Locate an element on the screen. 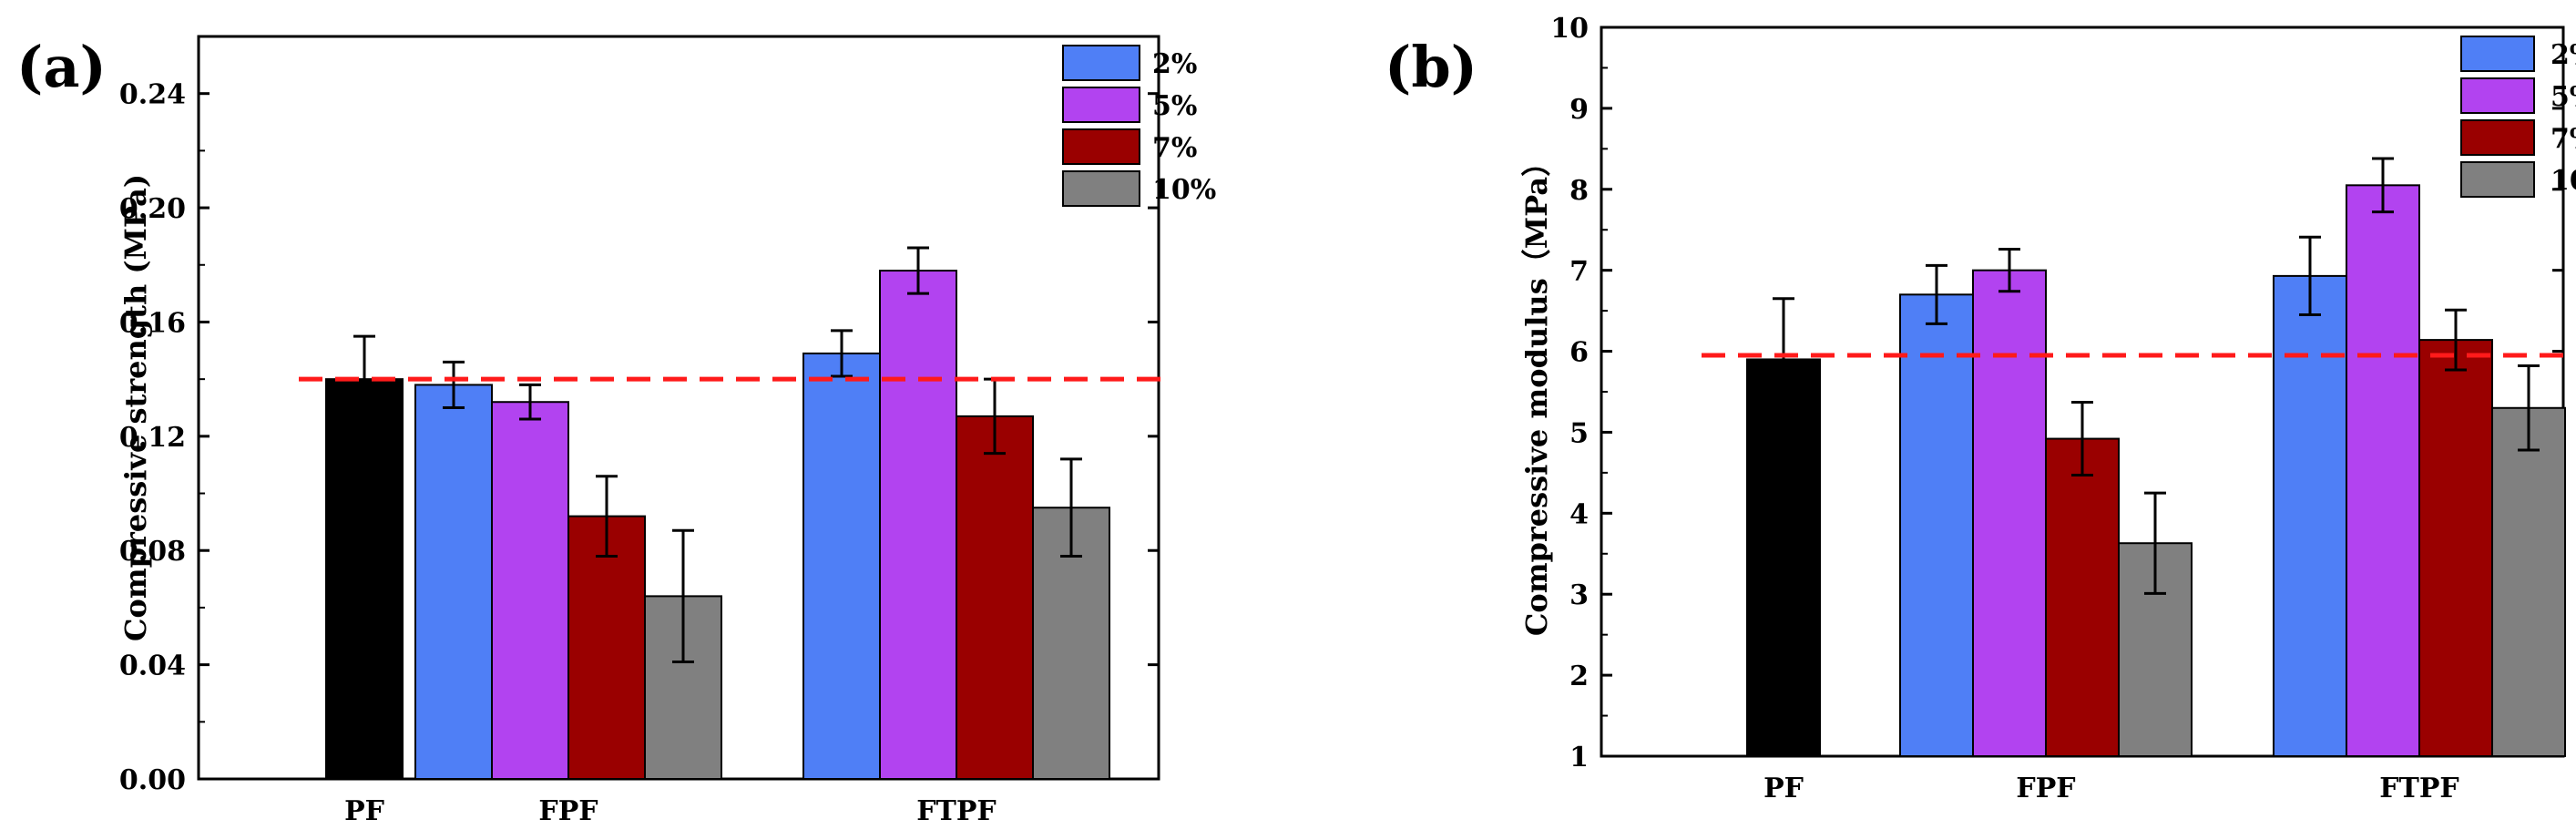 The image size is (2576, 840). y-axis-title: Compressive strength (MPa) is located at coordinates (135, 408).